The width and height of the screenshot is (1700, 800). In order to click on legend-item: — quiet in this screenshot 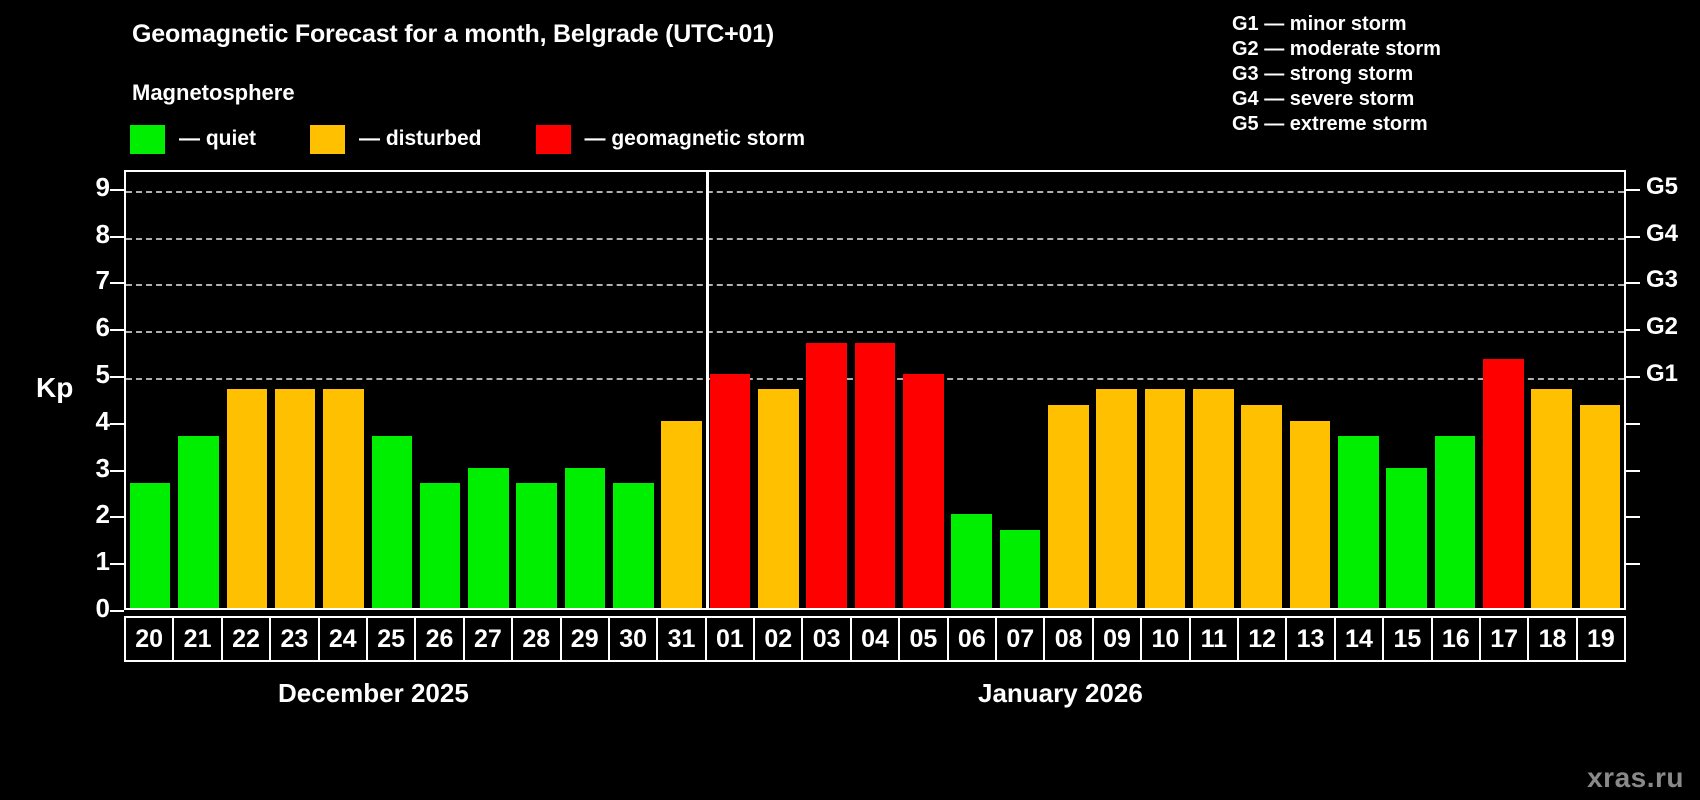, I will do `click(193, 139)`.